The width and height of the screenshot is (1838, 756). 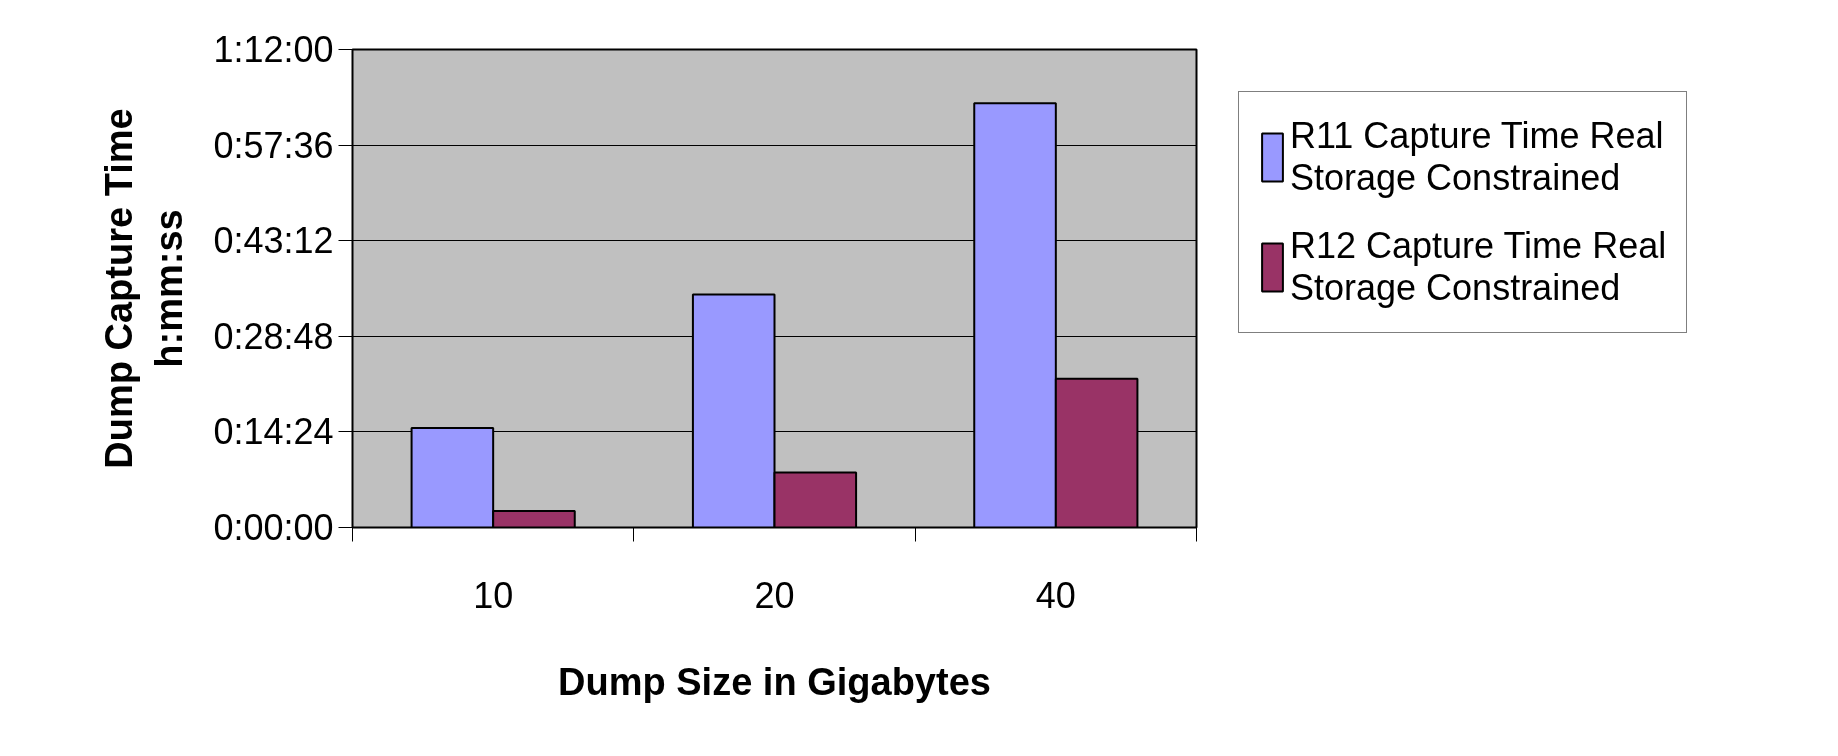 I want to click on y-tick-label: 0:57:36, so click(x=273, y=145).